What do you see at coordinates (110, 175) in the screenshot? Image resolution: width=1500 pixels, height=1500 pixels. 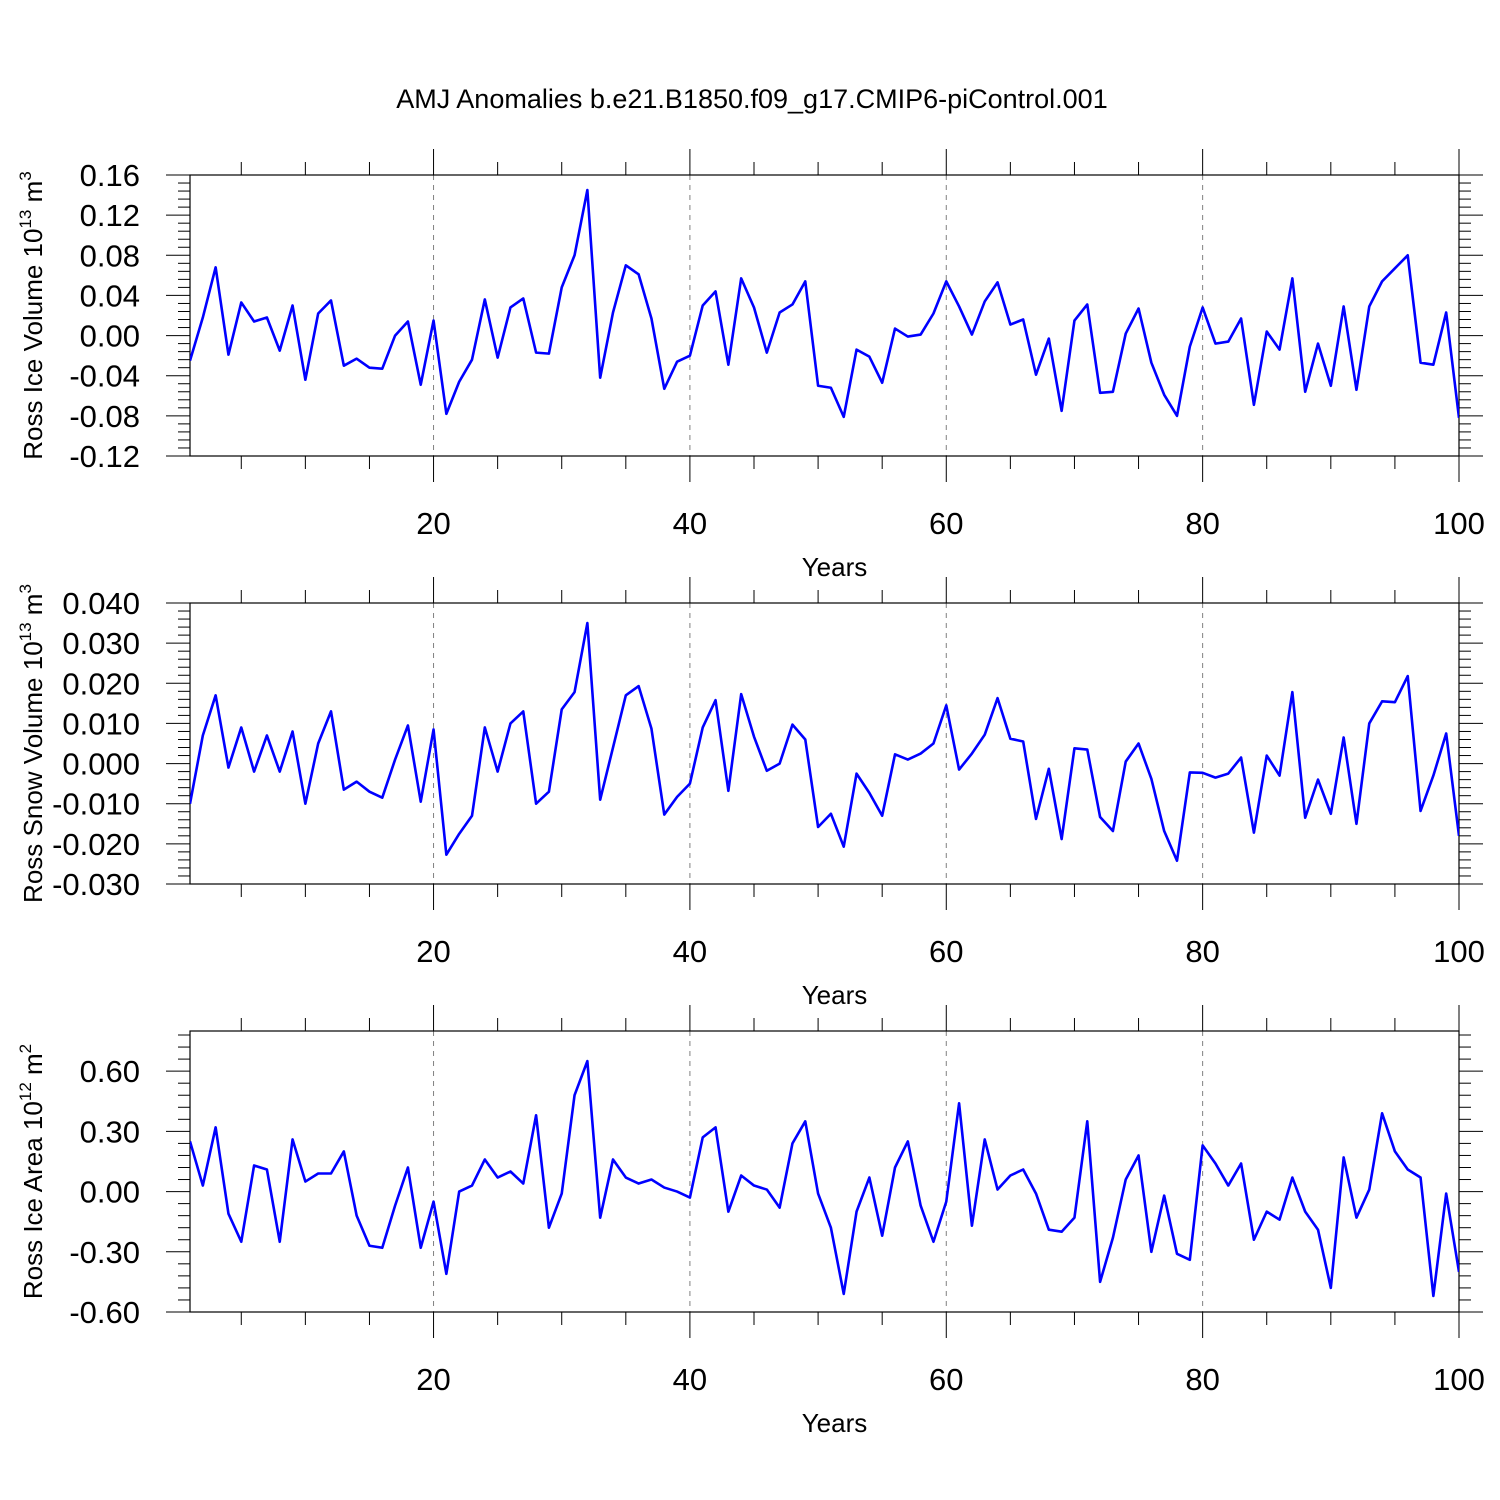 I see `y-tick-label: 0.16` at bounding box center [110, 175].